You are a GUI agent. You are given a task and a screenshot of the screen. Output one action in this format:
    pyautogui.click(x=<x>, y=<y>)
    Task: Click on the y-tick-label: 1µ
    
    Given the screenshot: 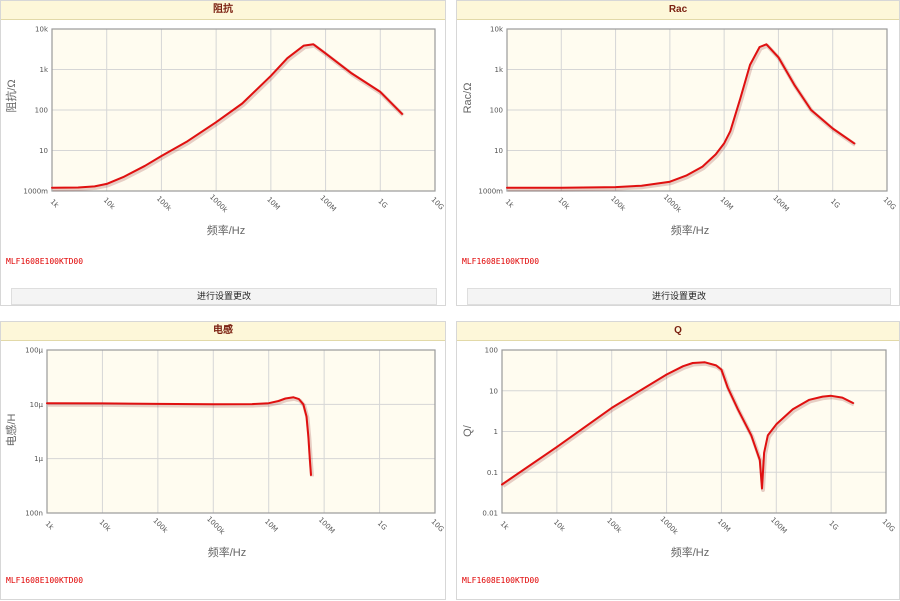 What is the action you would take?
    pyautogui.click(x=38, y=459)
    